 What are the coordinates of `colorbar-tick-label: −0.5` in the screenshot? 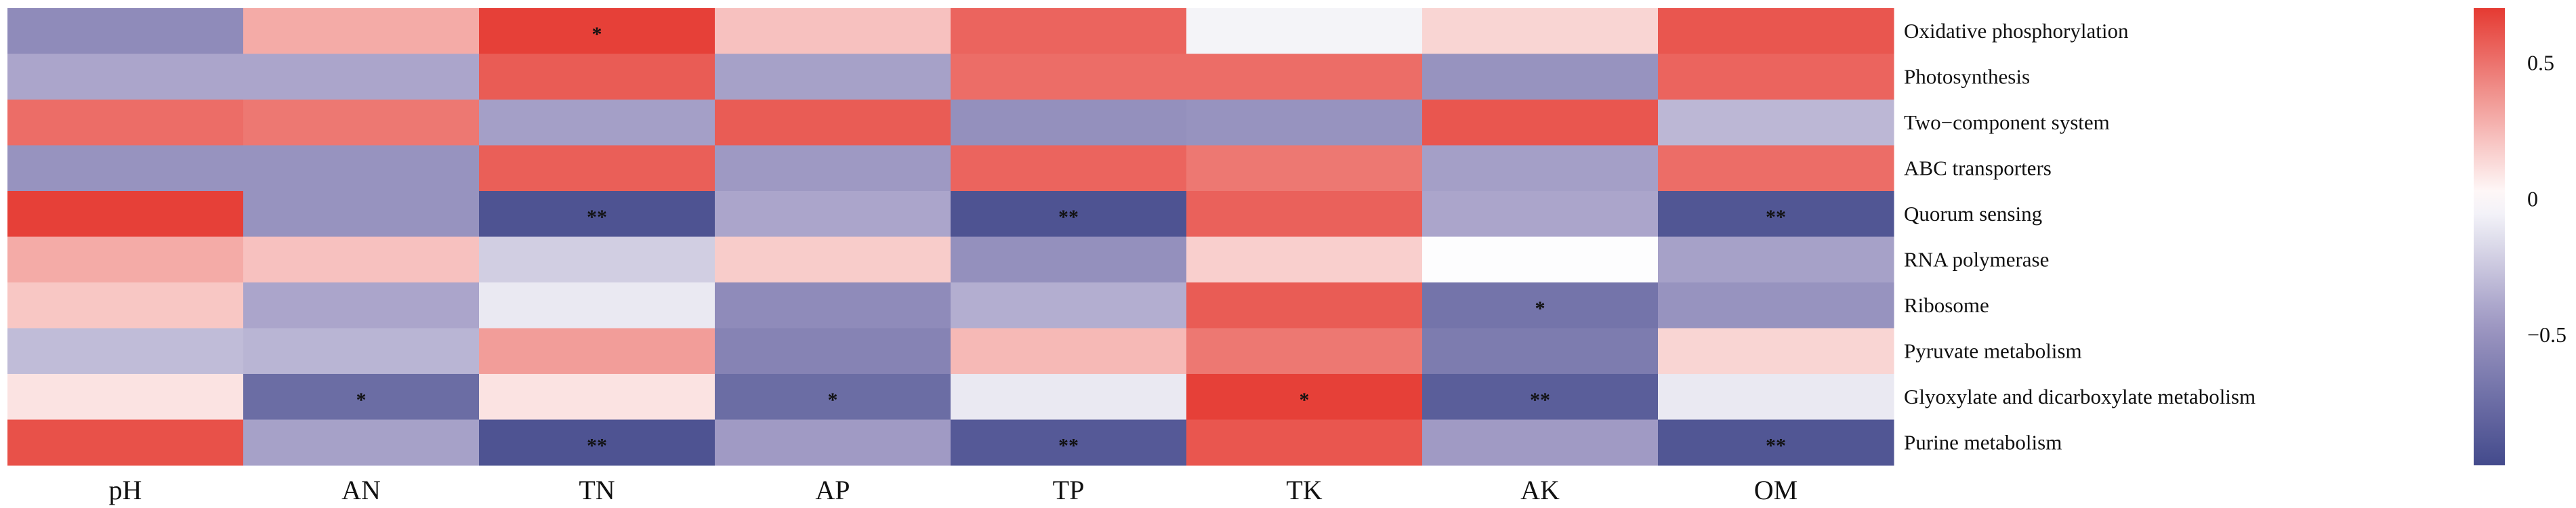 It's located at (2547, 334).